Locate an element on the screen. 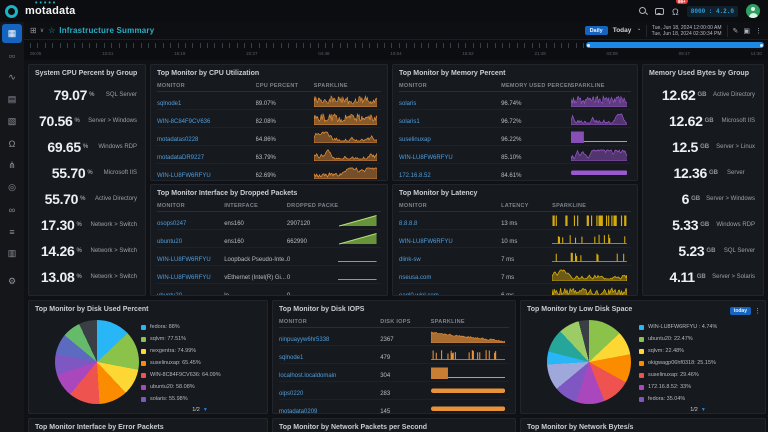  monitor-link: osops0247 is located at coordinates (172, 223).